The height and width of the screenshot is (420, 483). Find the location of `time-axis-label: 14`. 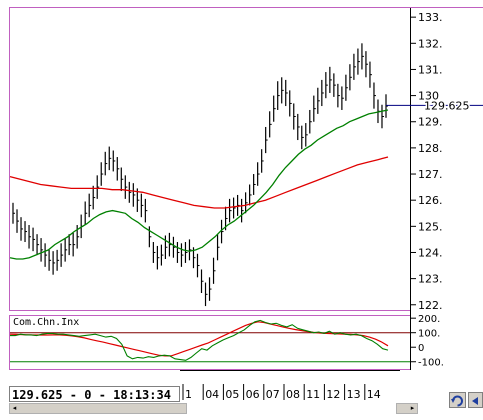

time-axis-label: 14 is located at coordinates (374, 394).